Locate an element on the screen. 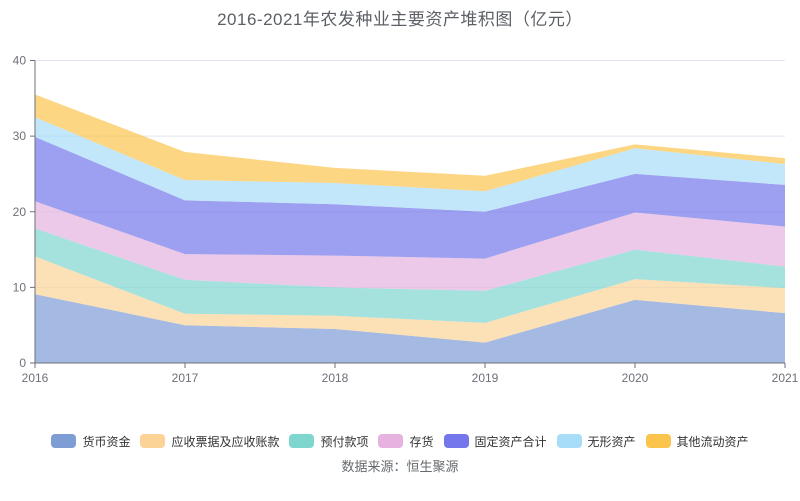 The height and width of the screenshot is (501, 800). legend-item-4: 固定资产合计 is located at coordinates (495, 441).